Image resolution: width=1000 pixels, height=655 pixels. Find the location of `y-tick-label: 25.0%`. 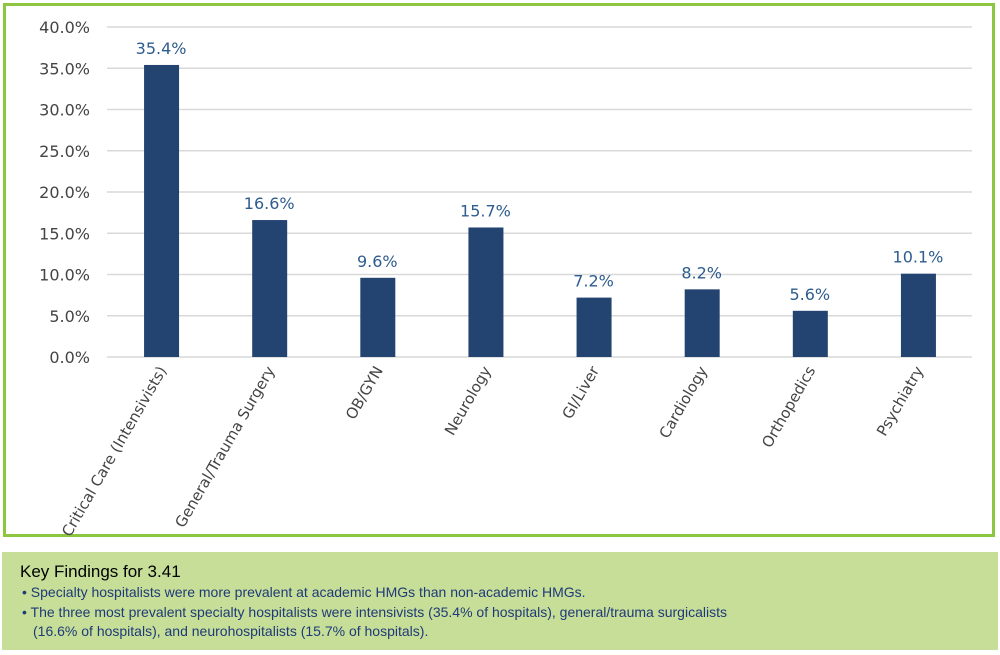

y-tick-label: 25.0% is located at coordinates (64, 151).